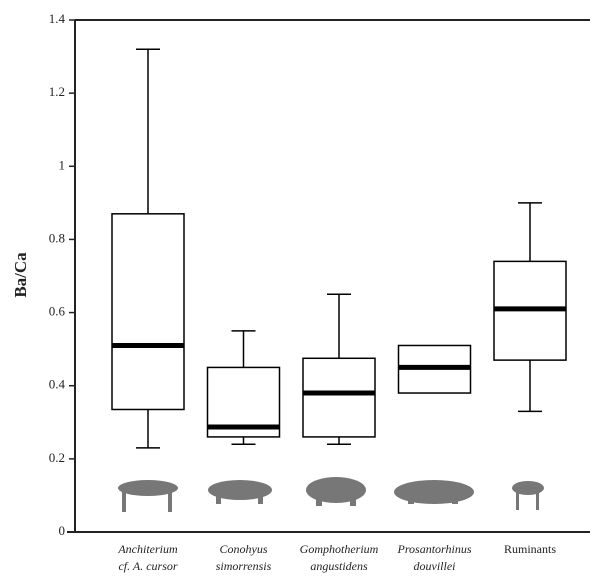 This screenshot has height=581, width=601. What do you see at coordinates (57, 311) in the screenshot?
I see `y-tick-label: 0.6` at bounding box center [57, 311].